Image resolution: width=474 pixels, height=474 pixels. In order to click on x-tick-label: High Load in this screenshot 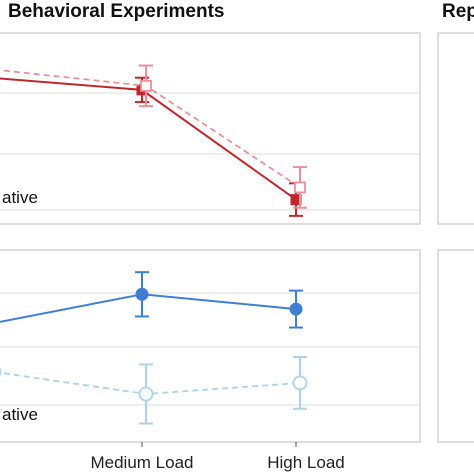, I will do `click(306, 462)`.